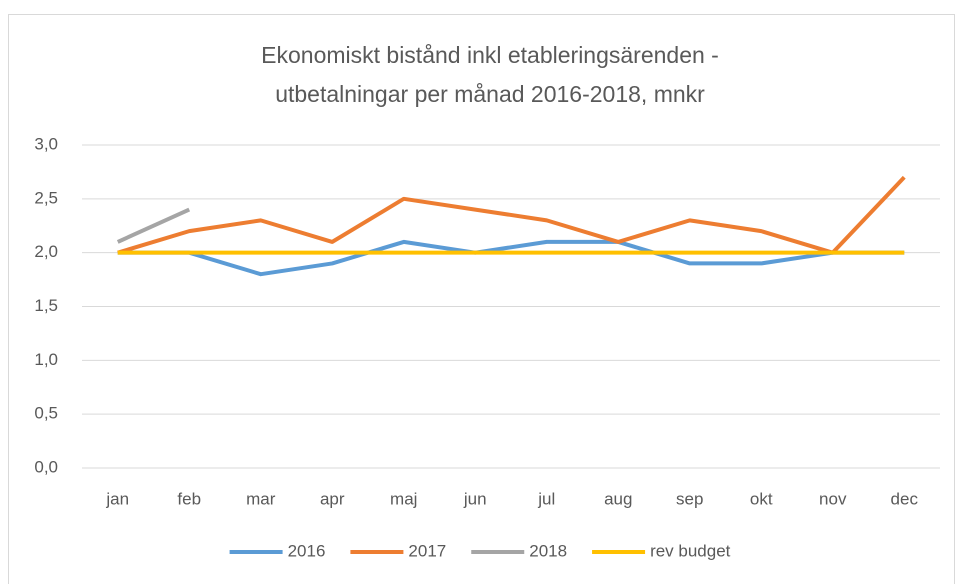 This screenshot has width=959, height=584. Describe the element at coordinates (490, 94) in the screenshot. I see `chart-title: utbetalningar per månad 2016-2018, mnkr` at that location.